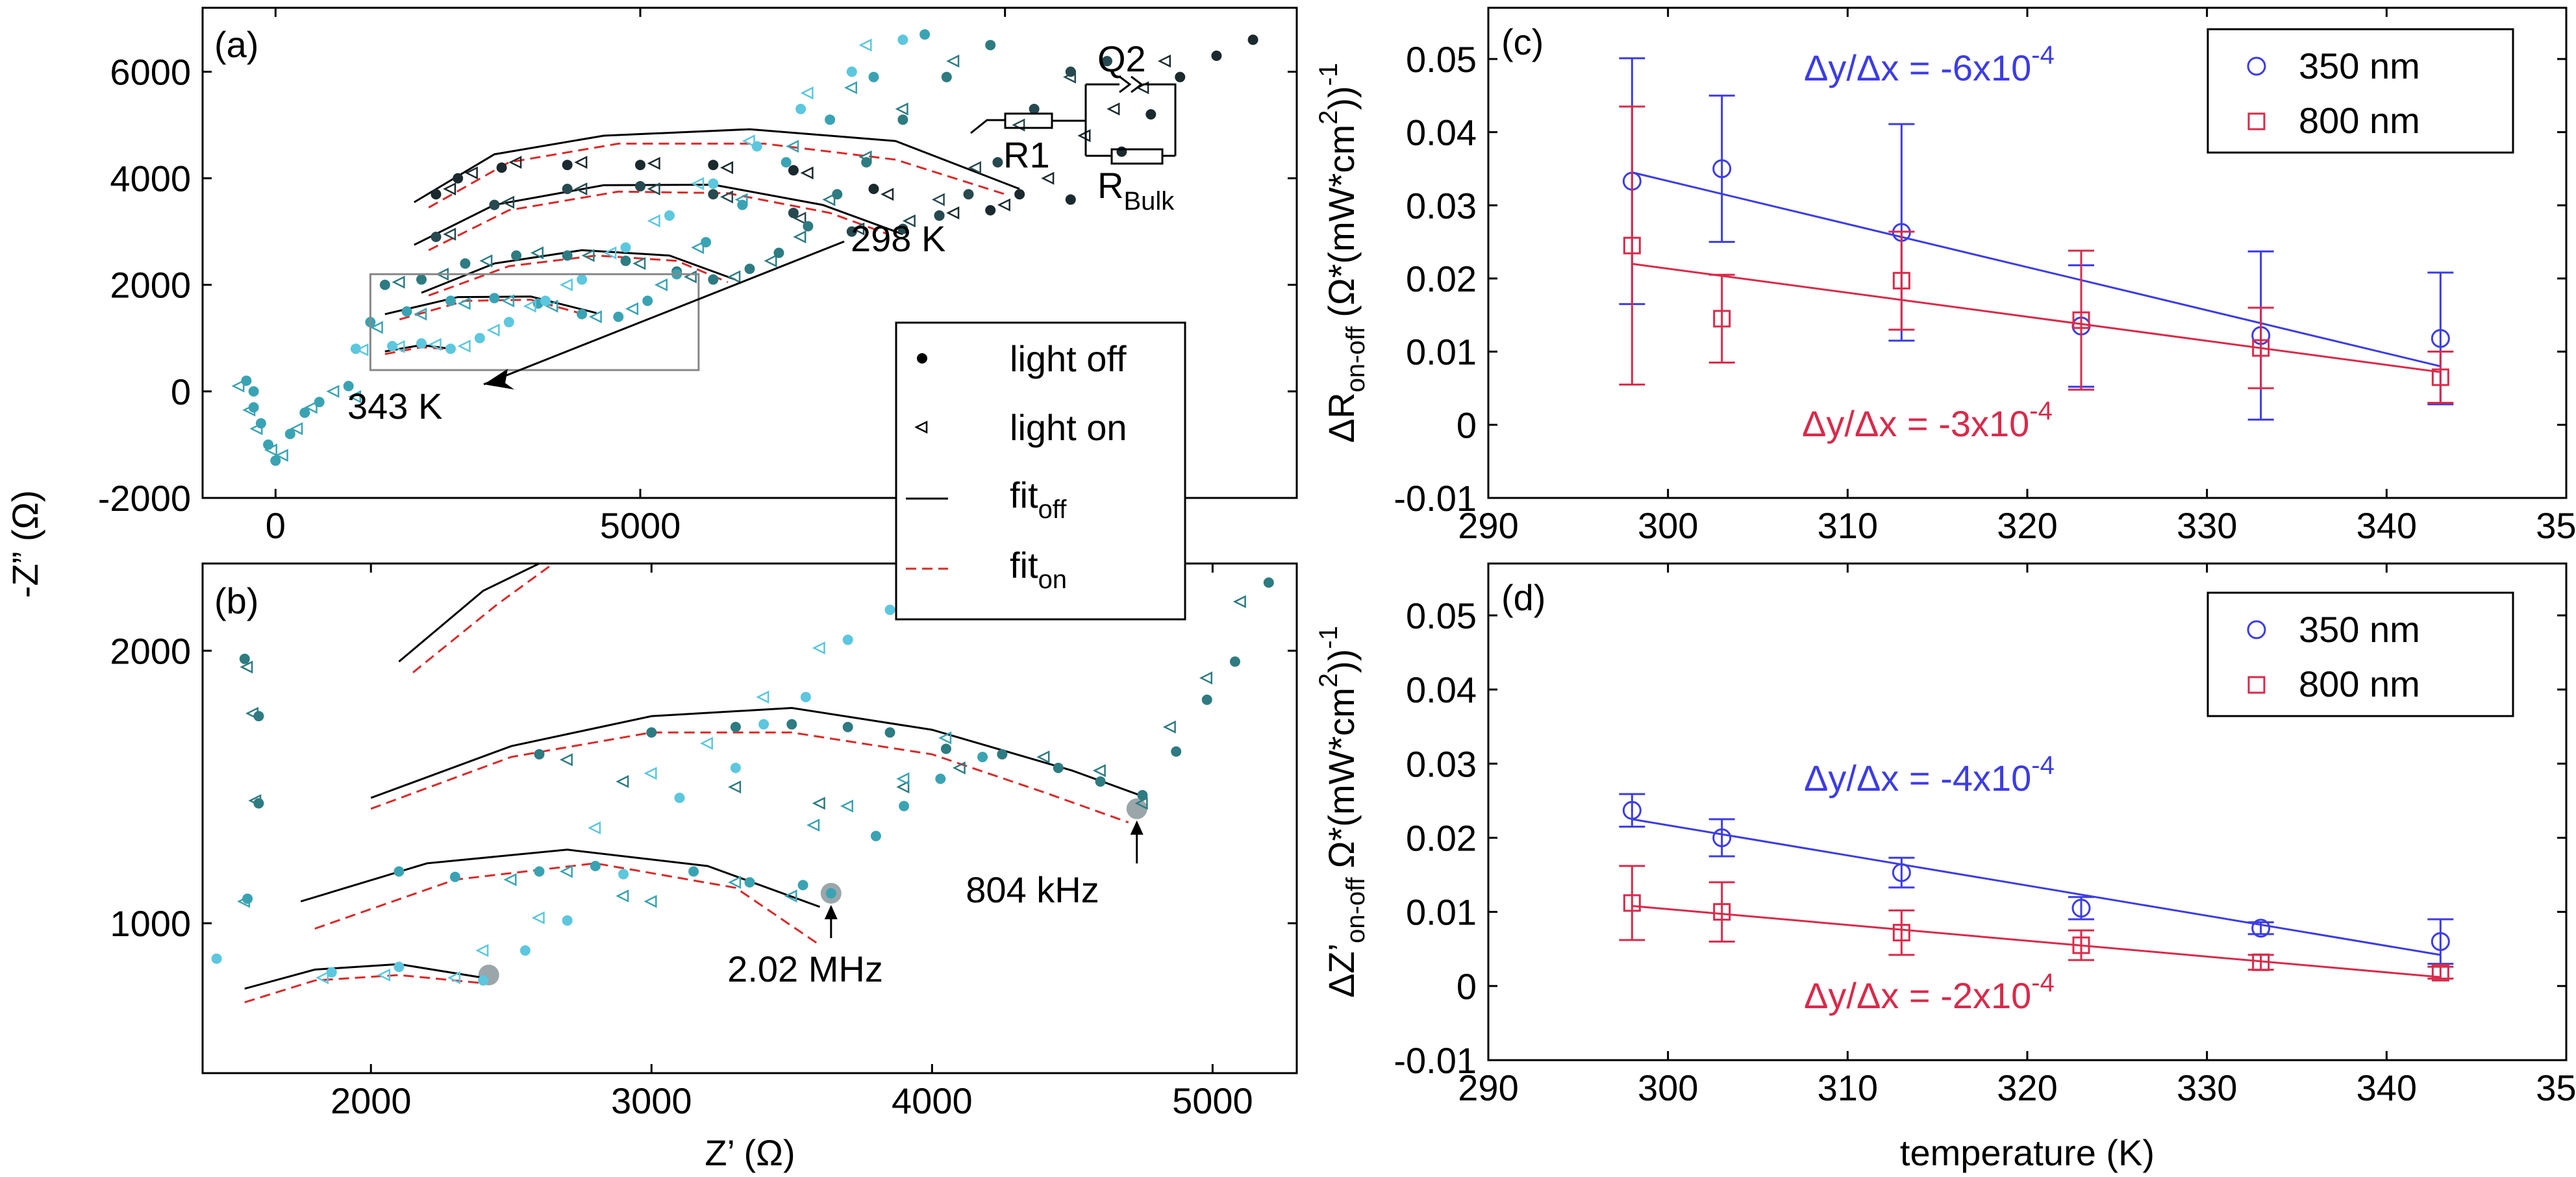 The width and height of the screenshot is (2576, 1177). Describe the element at coordinates (236, 600) in the screenshot. I see `panel-label: (b)` at that location.